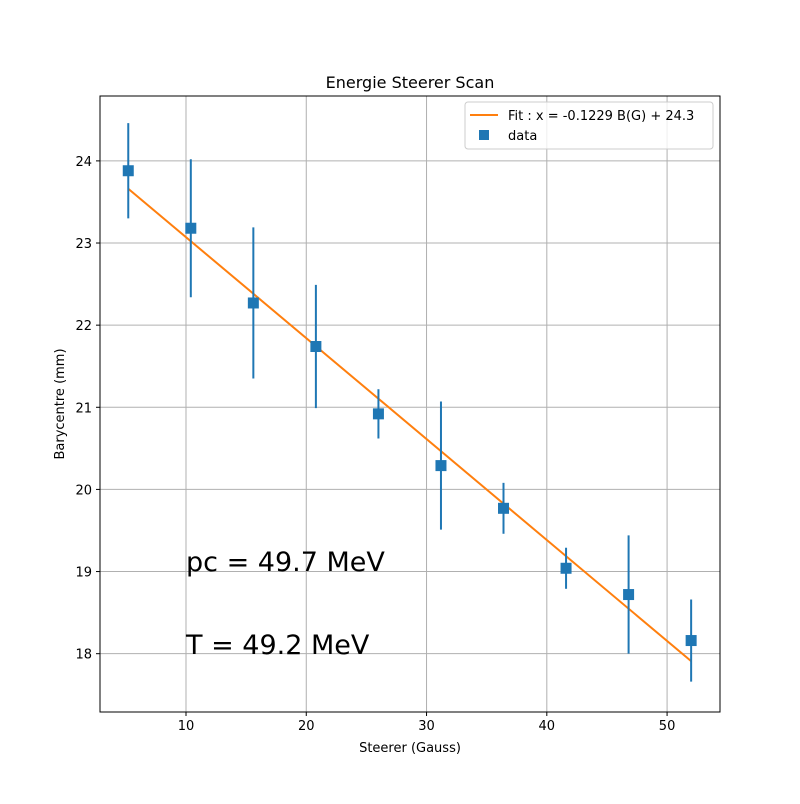  I want to click on y-tick-label: 18, so click(83, 655).